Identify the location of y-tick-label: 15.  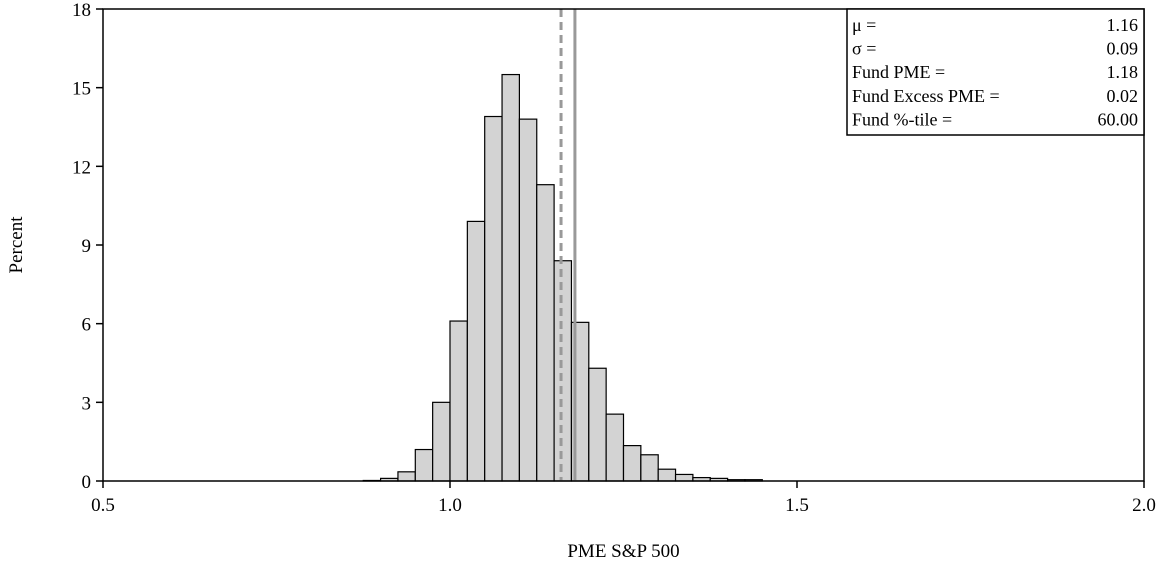
(81, 89).